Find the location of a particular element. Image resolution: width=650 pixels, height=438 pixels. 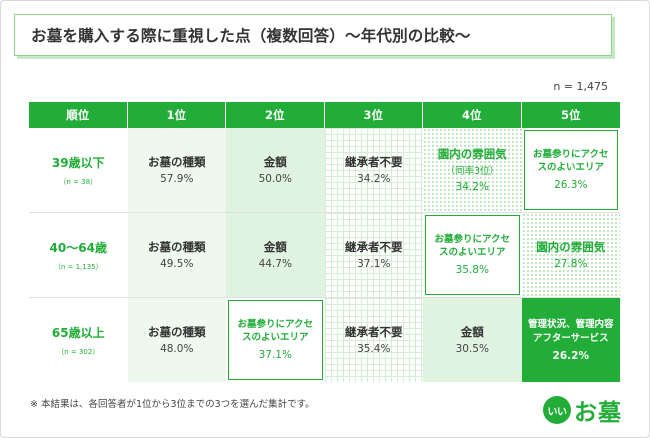

age-group-cell: 39歳以下 （n = 38） is located at coordinates (78, 170).